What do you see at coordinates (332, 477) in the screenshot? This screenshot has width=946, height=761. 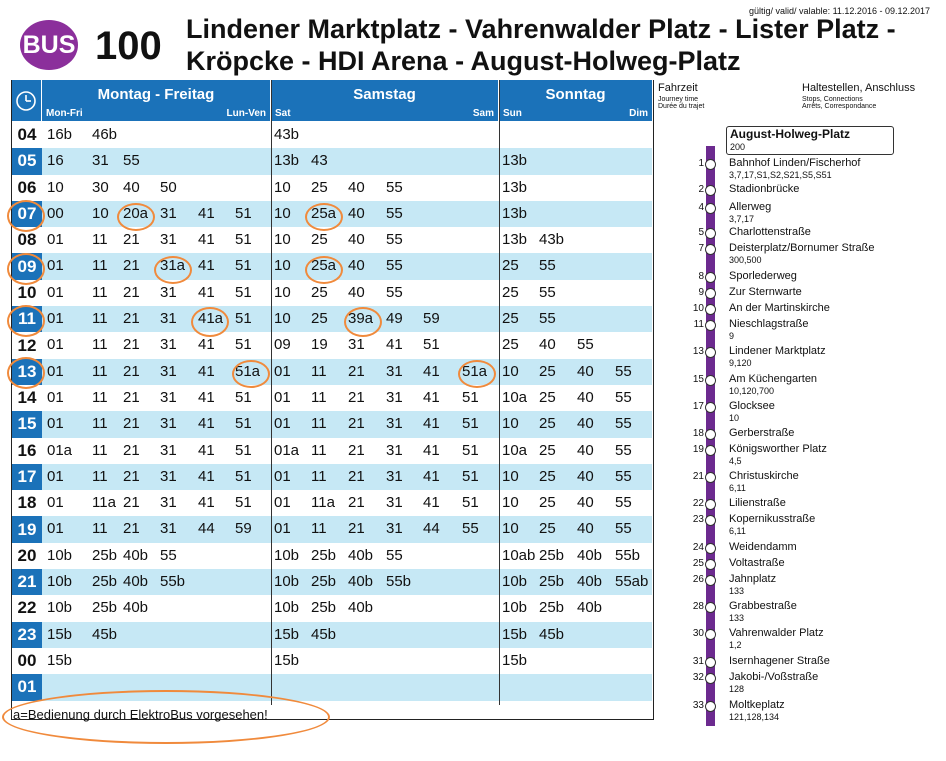 I see `timetable-row: 17 01 11 21 31 41 51 01 11 21 31 41 51 10 25 40 55` at bounding box center [332, 477].